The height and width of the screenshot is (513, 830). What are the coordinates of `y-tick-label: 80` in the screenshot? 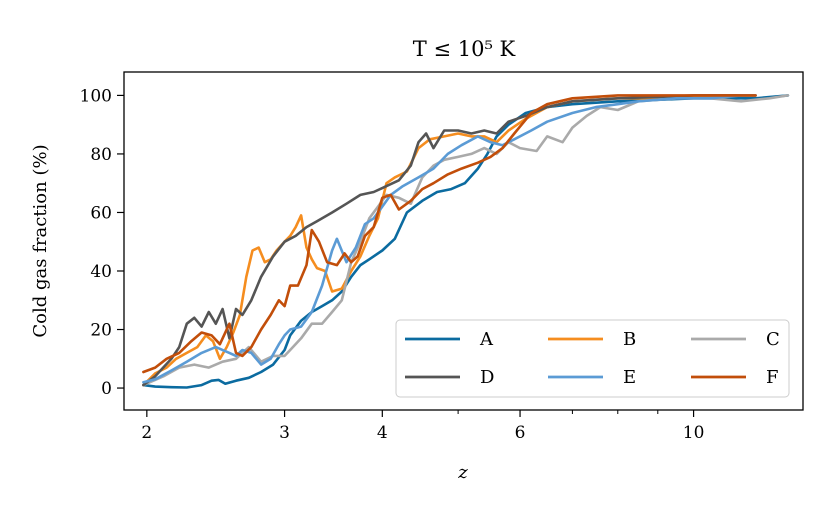 It's located at (101, 155).